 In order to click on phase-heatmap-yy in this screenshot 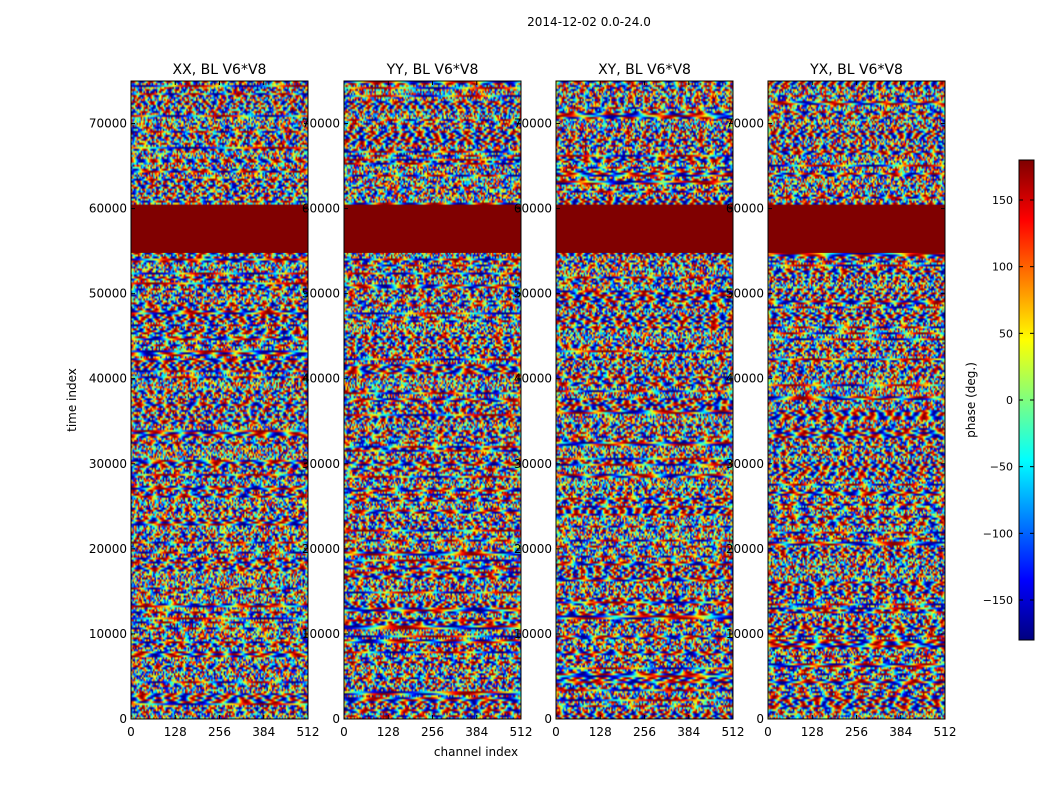, I will do `click(432, 400)`.